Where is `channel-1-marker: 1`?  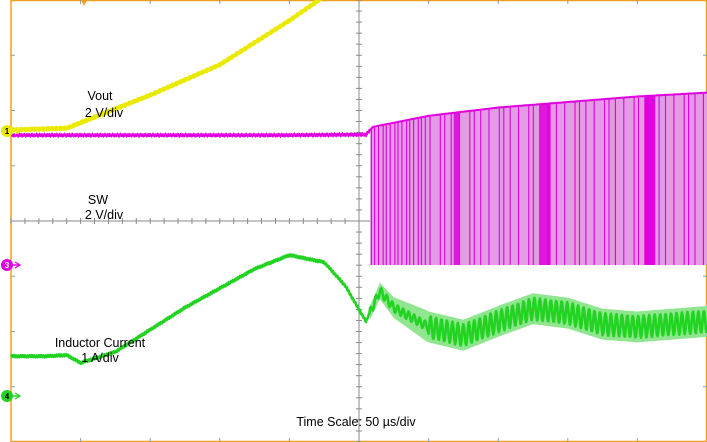 channel-1-marker: 1 is located at coordinates (11, 131).